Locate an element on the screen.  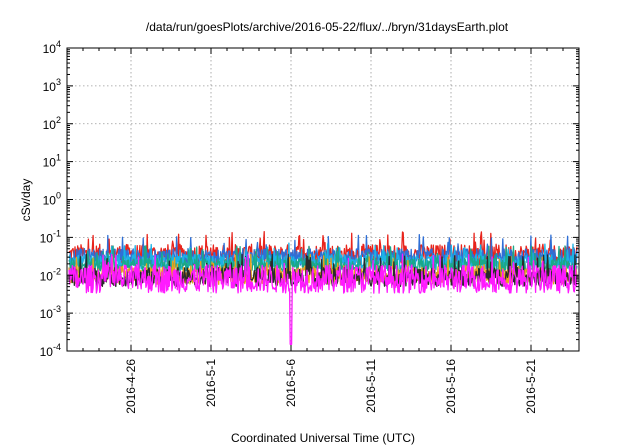
x-tick-label: 2016-4-26 is located at coordinates (131, 386).